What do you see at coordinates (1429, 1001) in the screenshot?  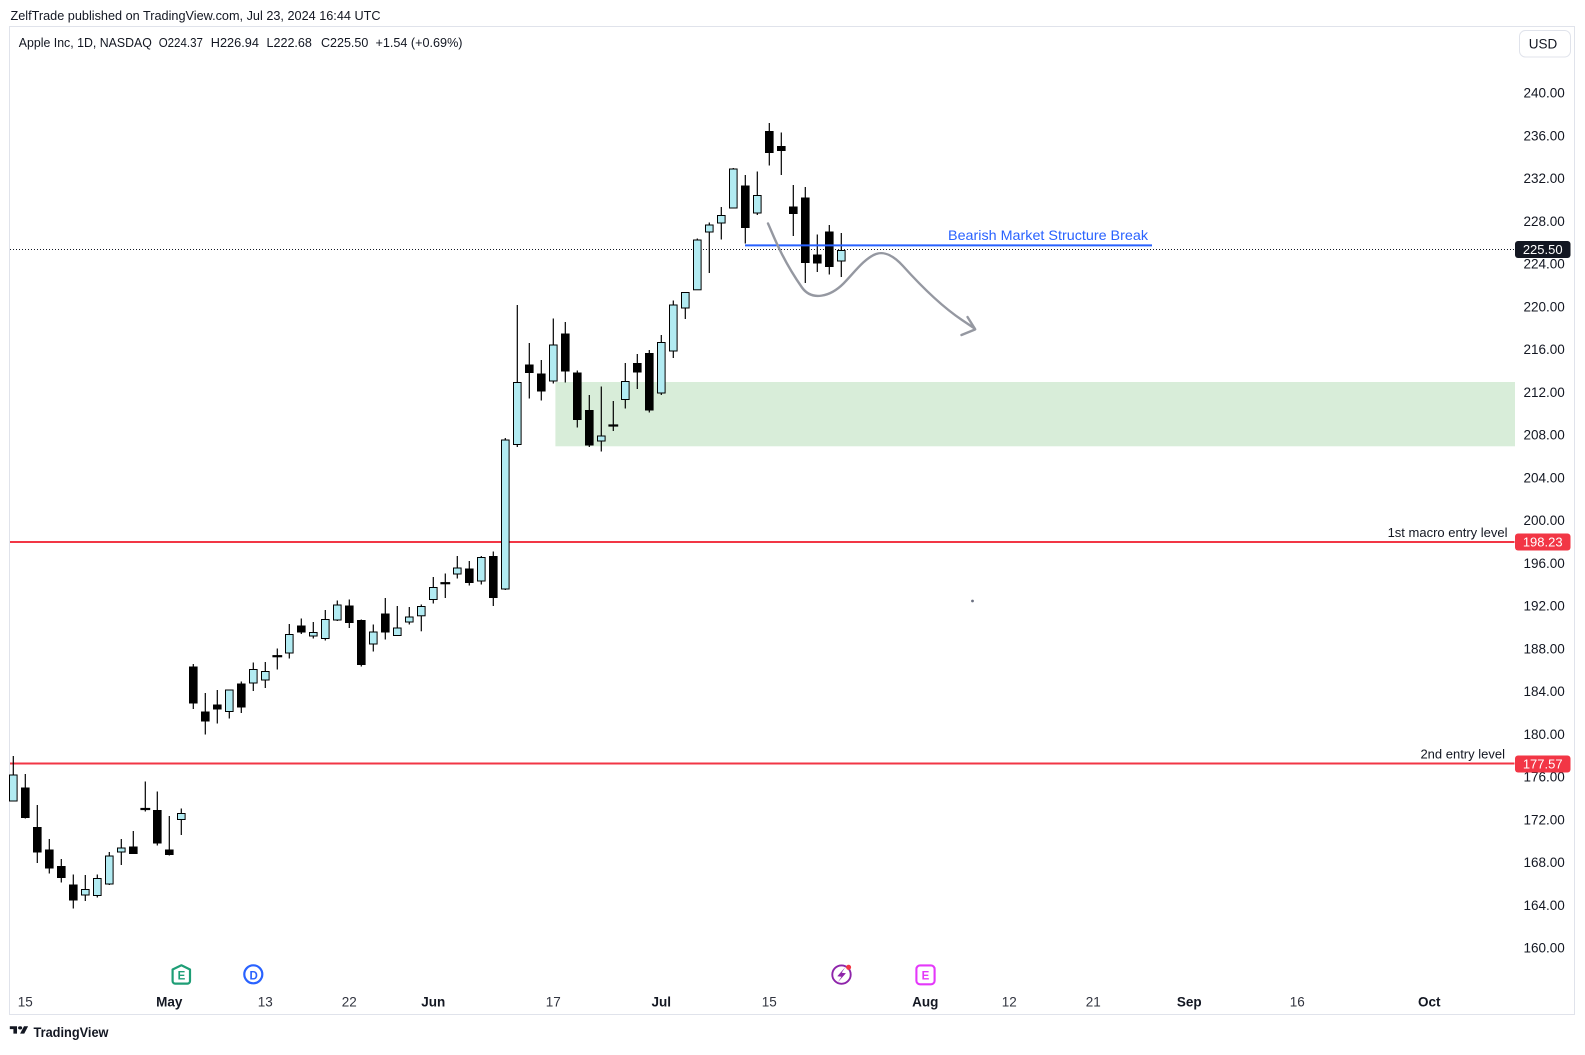 I see `svg-text: Oct` at bounding box center [1429, 1001].